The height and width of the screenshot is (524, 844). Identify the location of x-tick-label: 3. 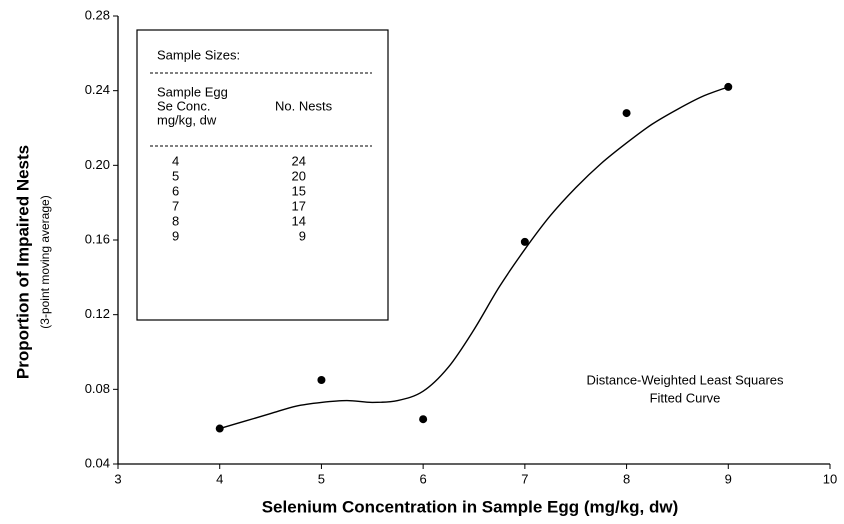
(117, 478).